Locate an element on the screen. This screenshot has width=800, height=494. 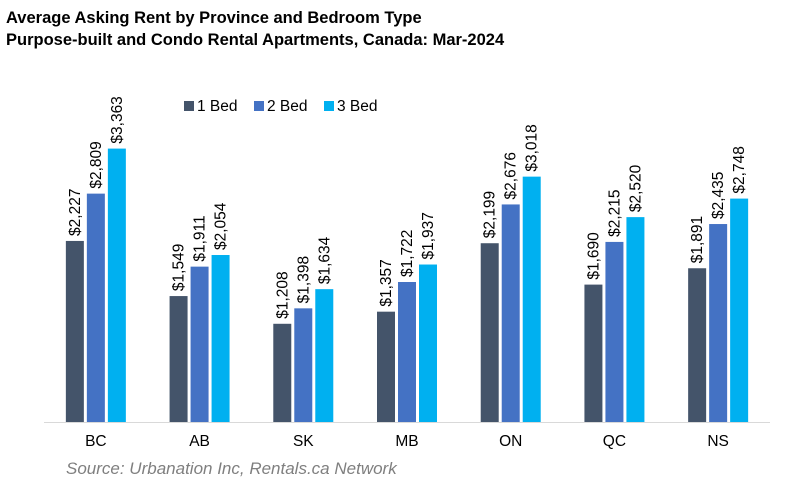
data-label: $1,690 is located at coordinates (593, 256).